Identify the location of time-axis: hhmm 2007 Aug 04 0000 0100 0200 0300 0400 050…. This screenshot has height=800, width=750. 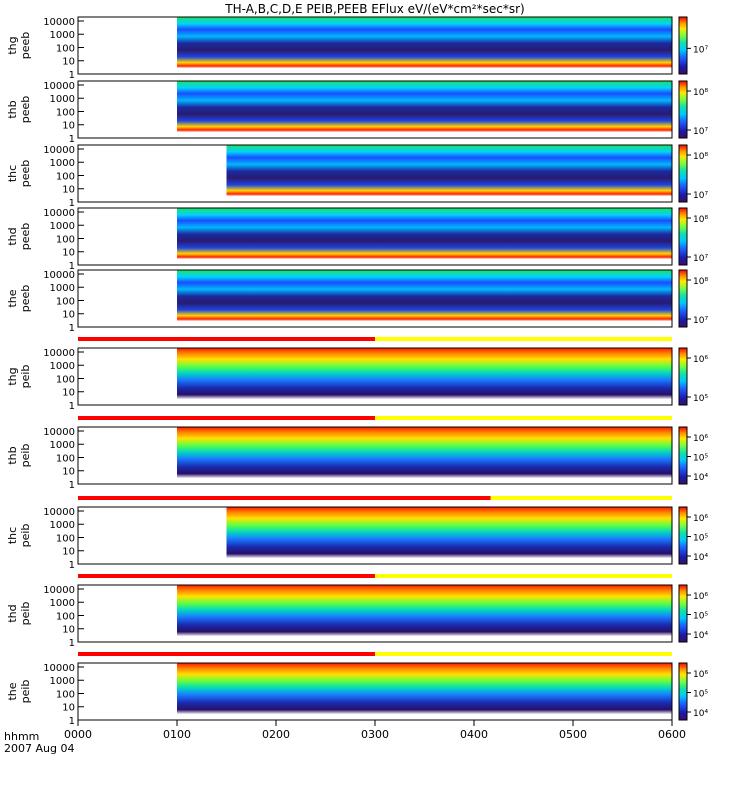
(345, 737).